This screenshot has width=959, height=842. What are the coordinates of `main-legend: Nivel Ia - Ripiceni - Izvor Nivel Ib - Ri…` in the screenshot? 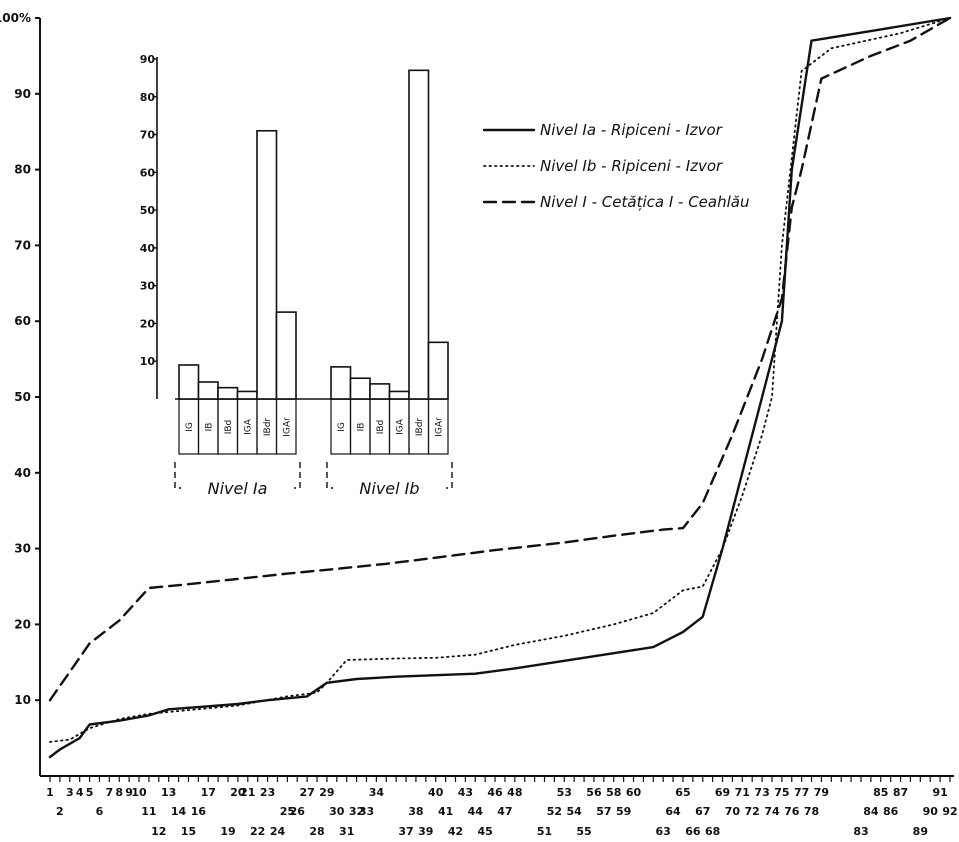 It's located at (615, 166).